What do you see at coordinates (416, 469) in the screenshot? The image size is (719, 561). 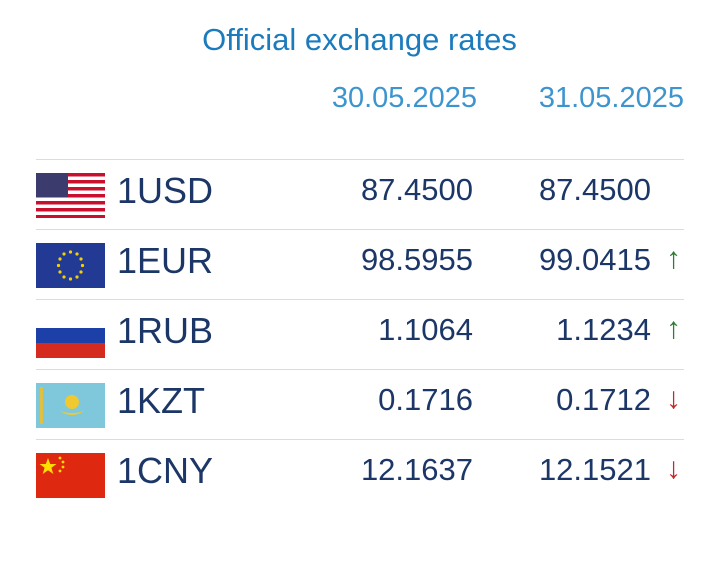 I see `rate: 12.1637` at bounding box center [416, 469].